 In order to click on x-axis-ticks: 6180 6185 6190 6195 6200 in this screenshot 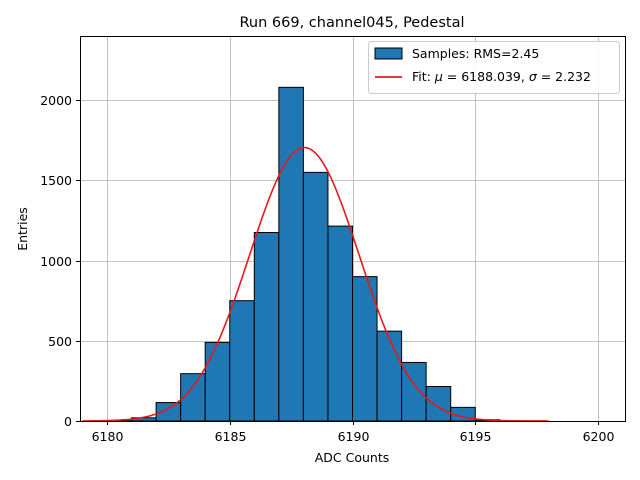, I will do `click(353, 432)`.